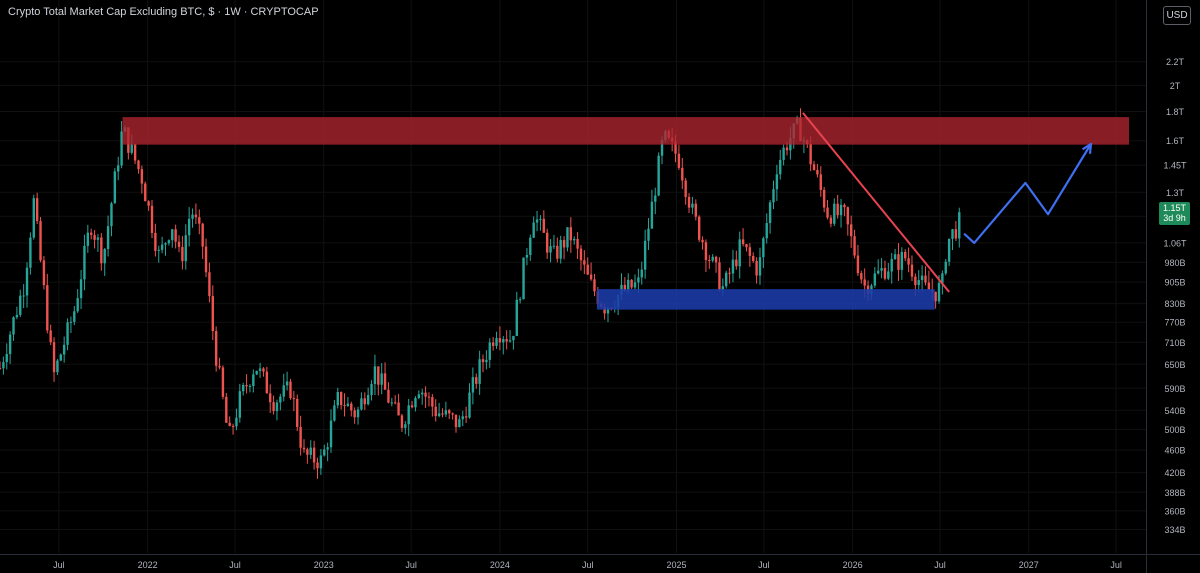  What do you see at coordinates (1174, 473) in the screenshot?
I see `price-tick-label: 420B` at bounding box center [1174, 473].